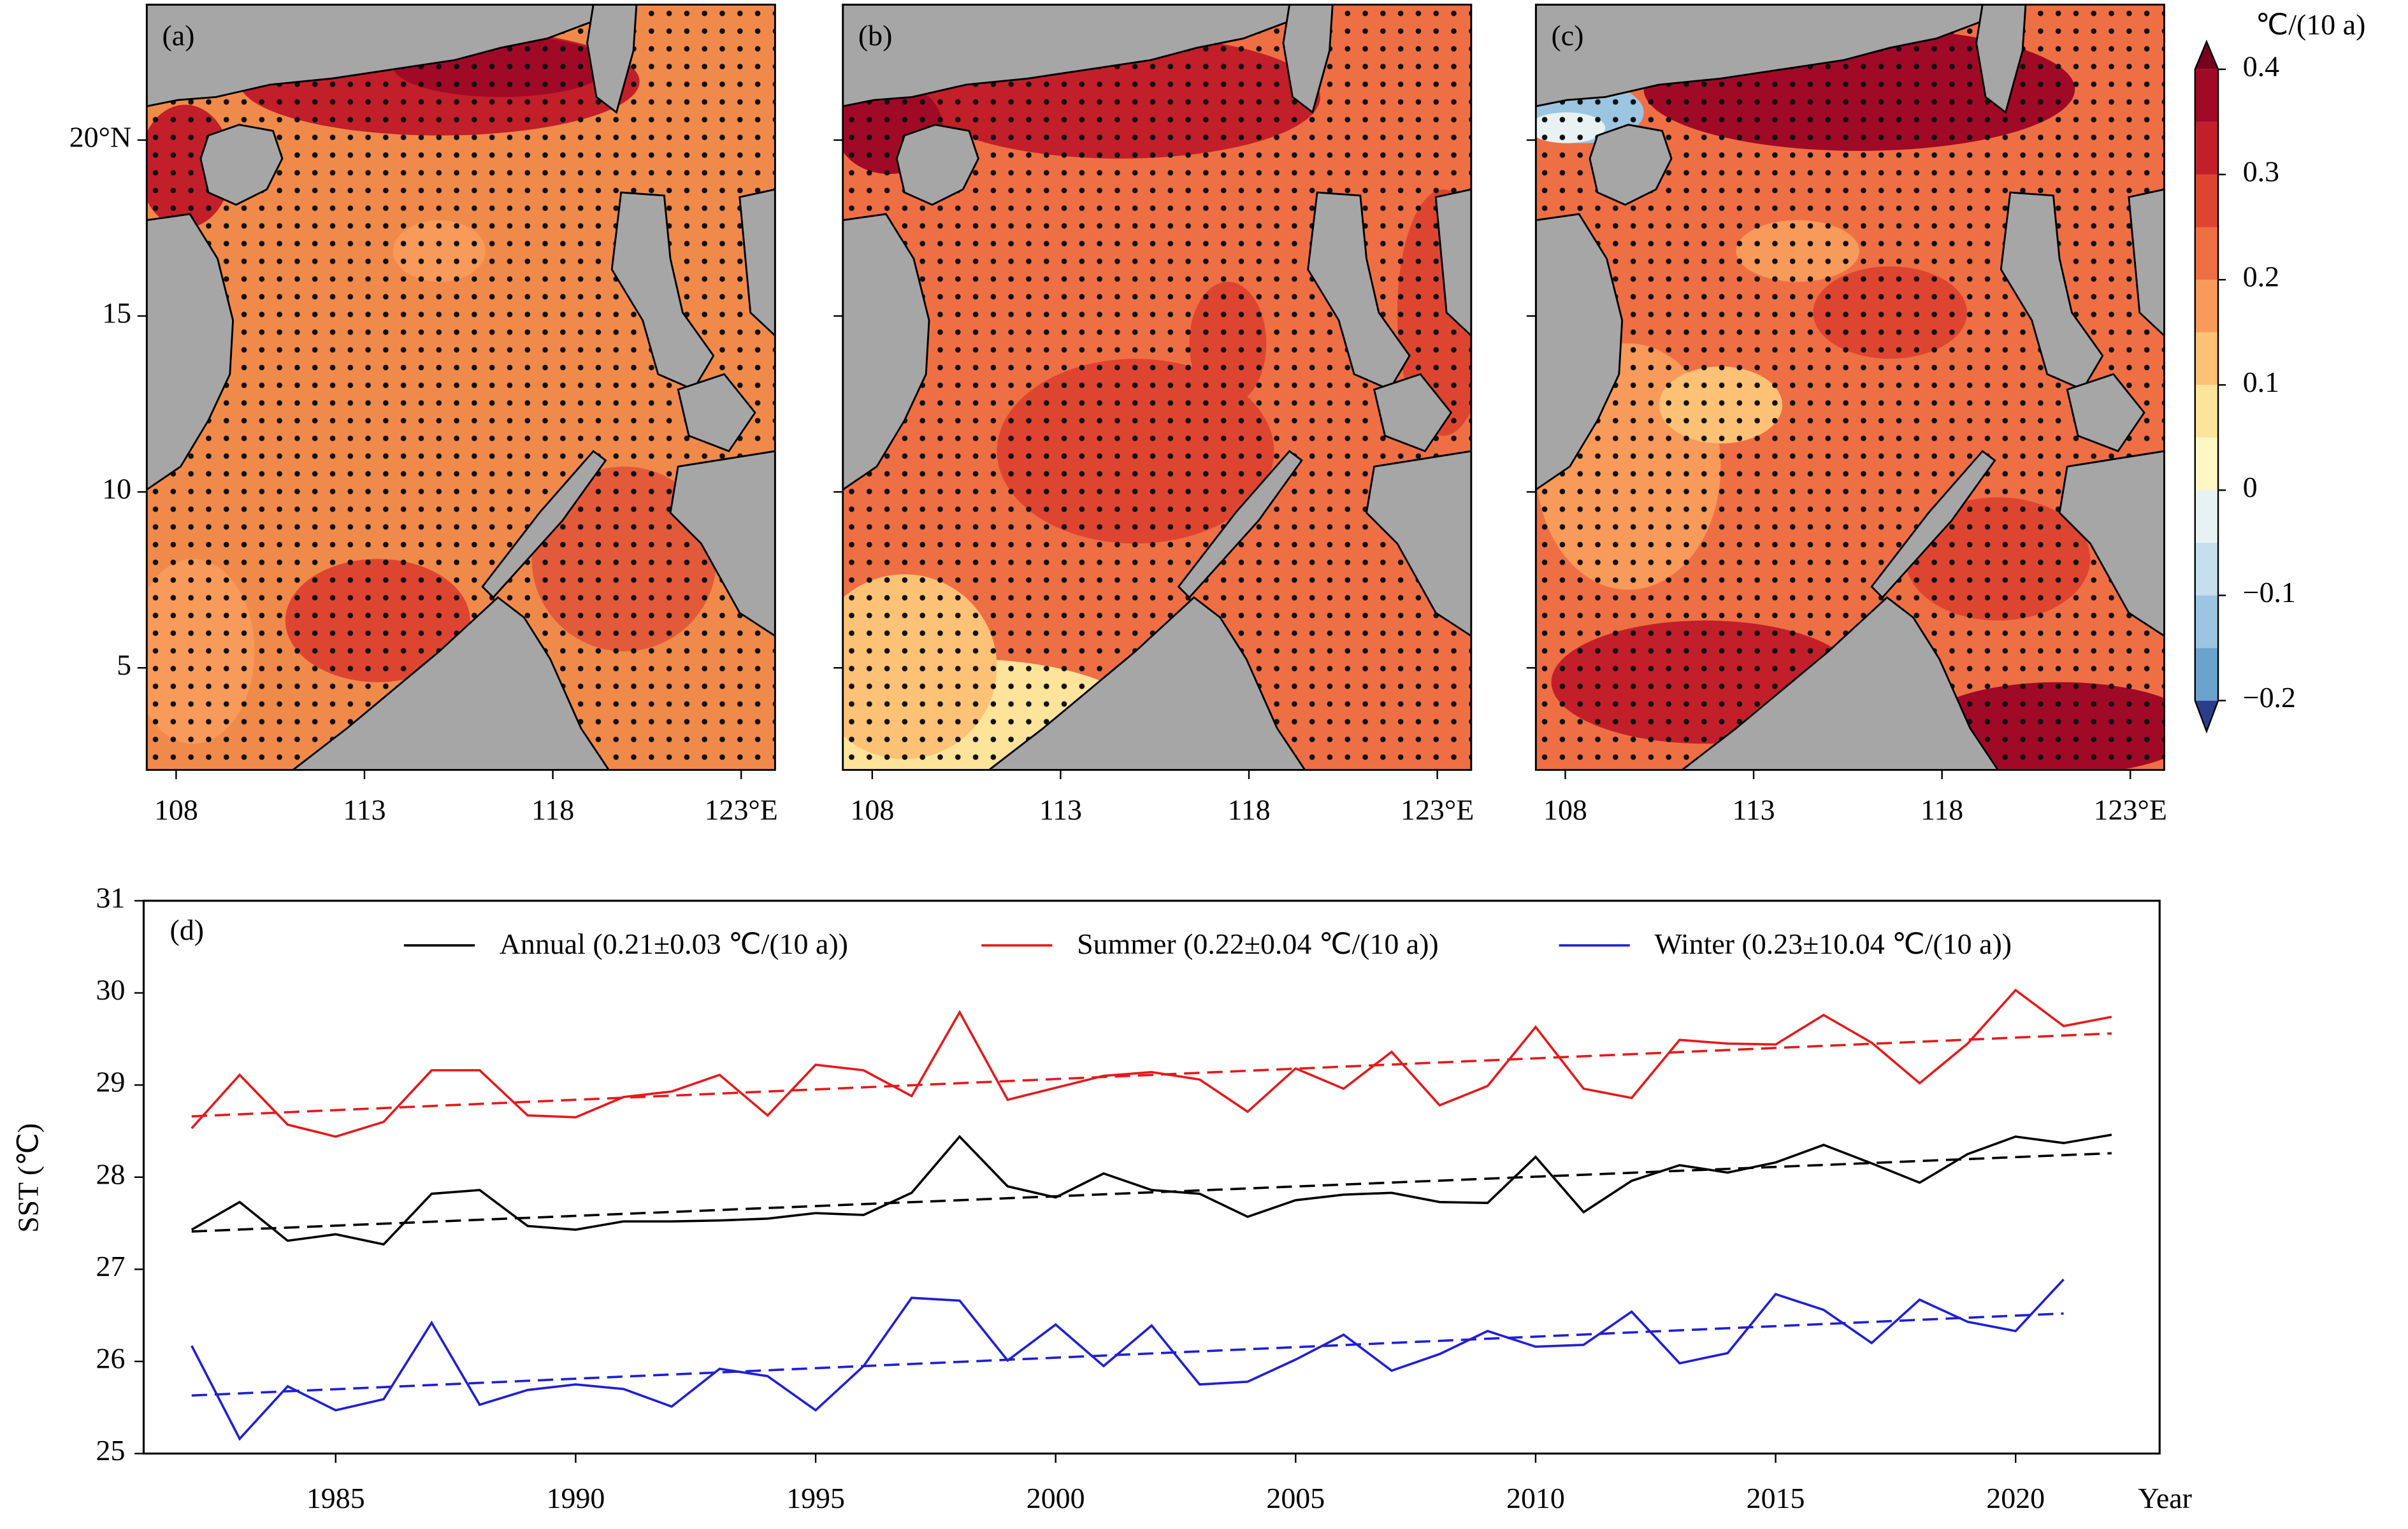 The width and height of the screenshot is (2408, 1529). Describe the element at coordinates (2261, 66) in the screenshot. I see `colorbar-tick-label: 0.4` at that location.